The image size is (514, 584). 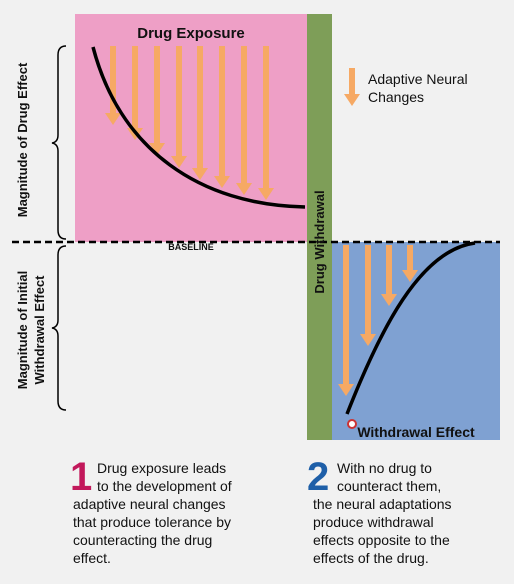 What do you see at coordinates (39, 330) in the screenshot?
I see `axis-label: Withdrawal Effect` at bounding box center [39, 330].